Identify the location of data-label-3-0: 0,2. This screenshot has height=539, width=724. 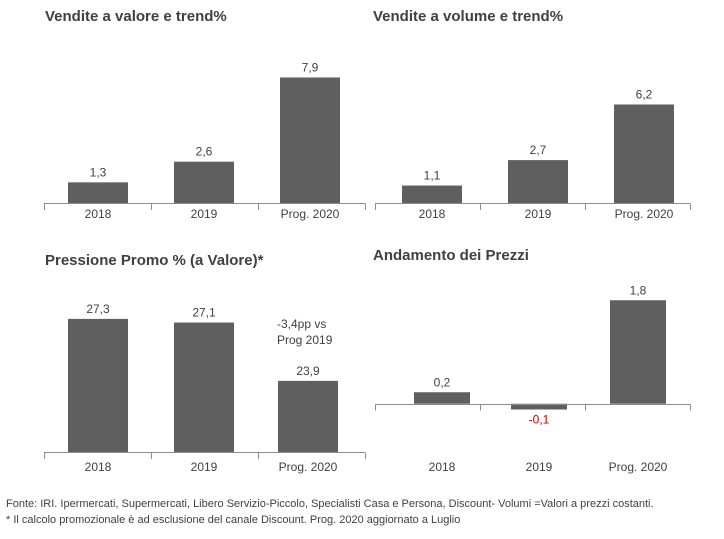
(442, 382).